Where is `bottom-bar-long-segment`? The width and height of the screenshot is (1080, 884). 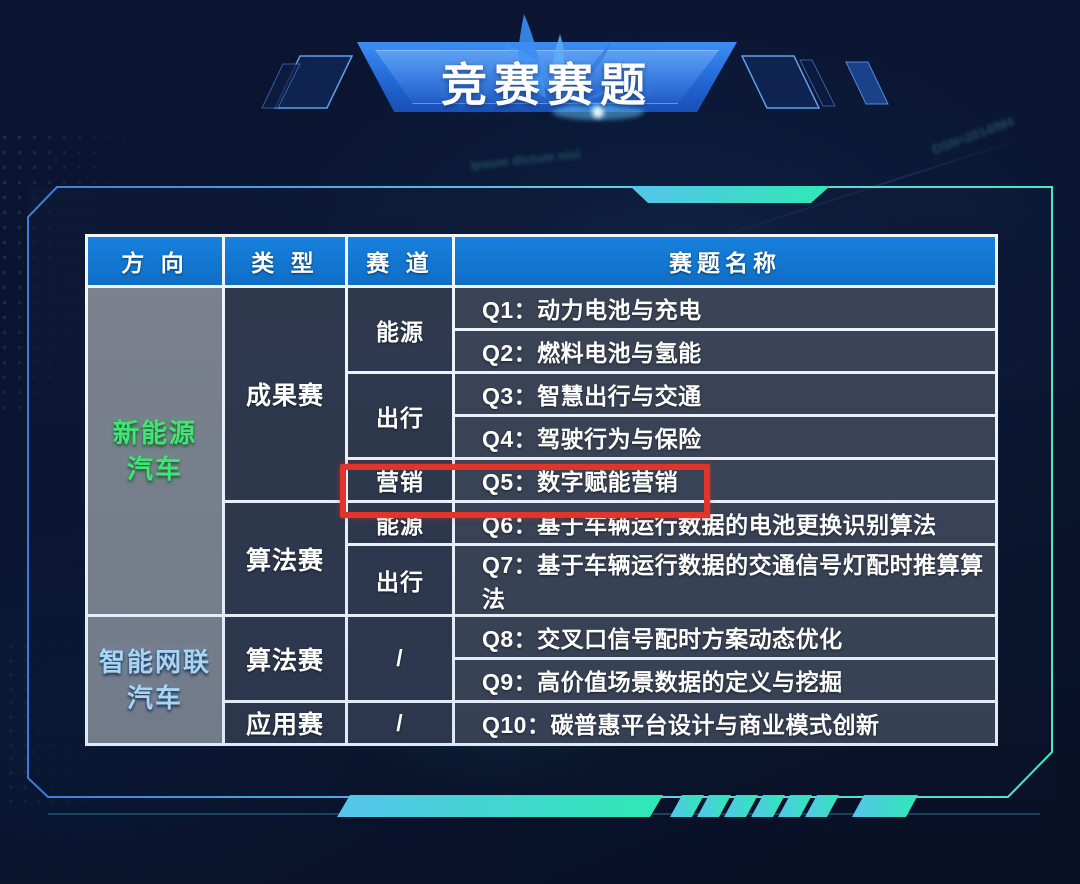
bottom-bar-long-segment is located at coordinates (500, 806).